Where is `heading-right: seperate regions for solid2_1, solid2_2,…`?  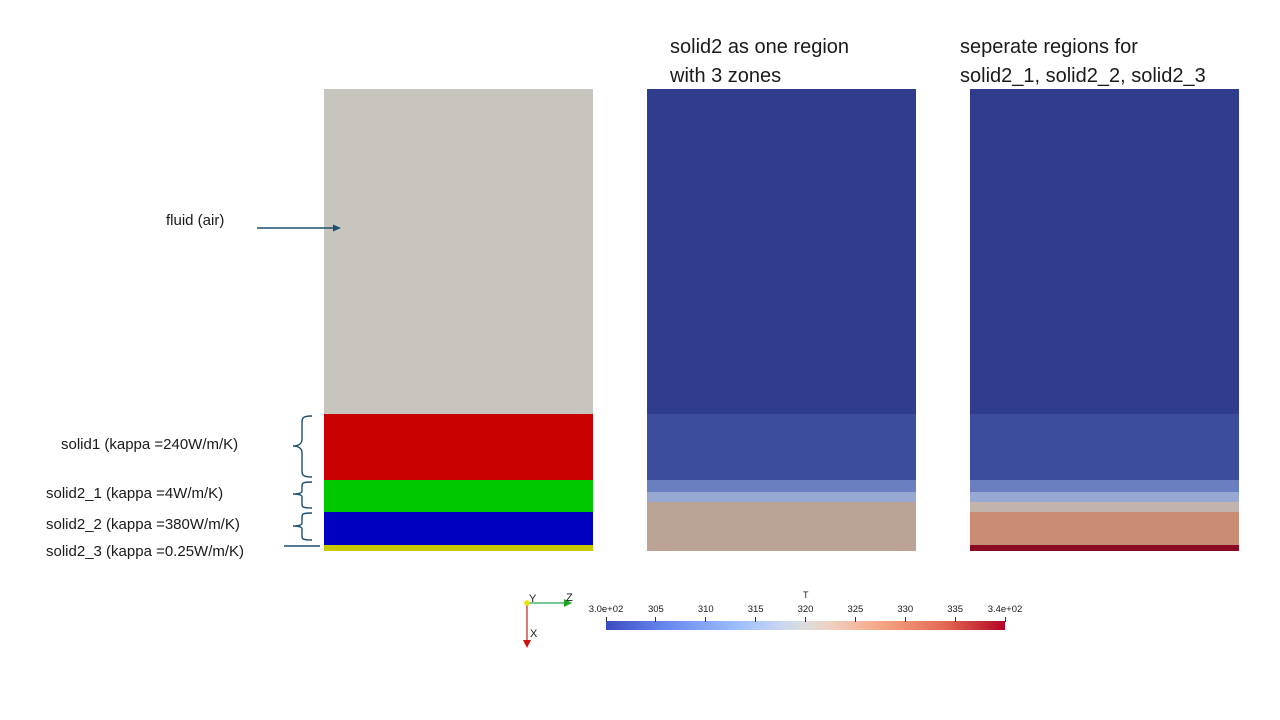 heading-right: seperate regions for solid2_1, solid2_2,… is located at coordinates (1083, 62).